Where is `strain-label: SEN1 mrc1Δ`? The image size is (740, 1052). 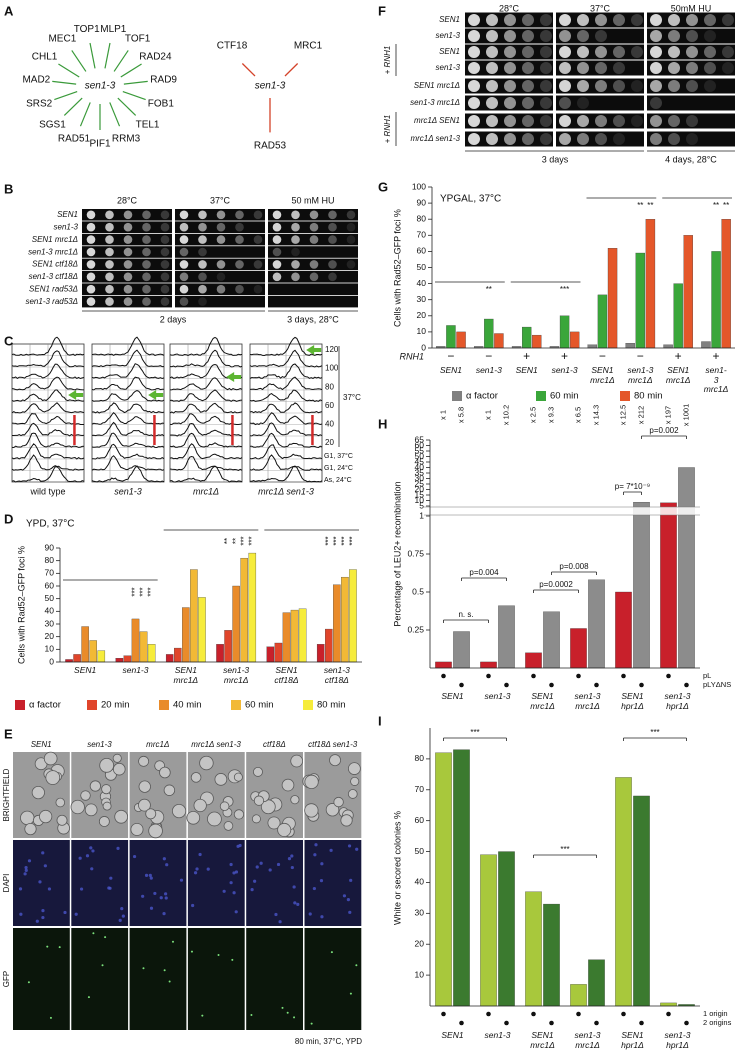
strain-label: SEN1 mrc1Δ is located at coordinates (55, 239).